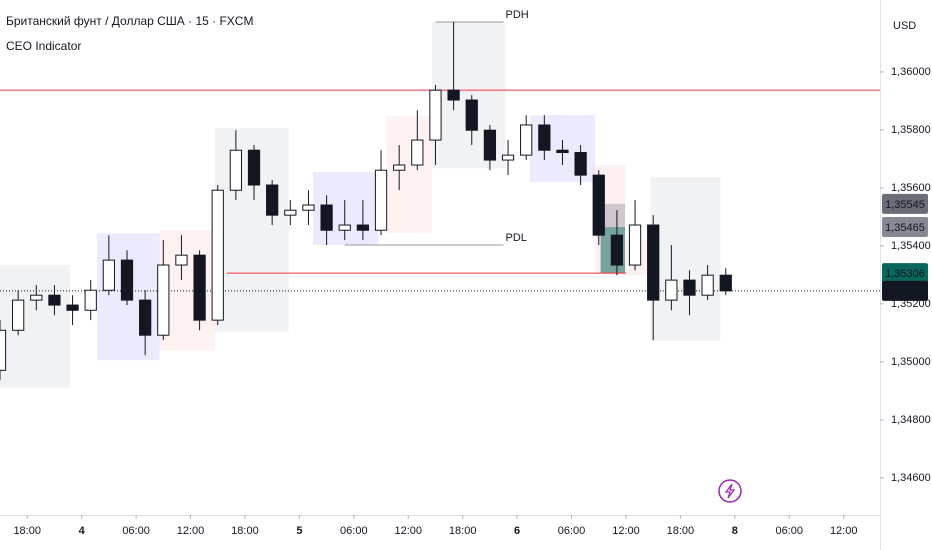 This screenshot has width=932, height=550. I want to click on x-tick-label: 4, so click(82, 531).